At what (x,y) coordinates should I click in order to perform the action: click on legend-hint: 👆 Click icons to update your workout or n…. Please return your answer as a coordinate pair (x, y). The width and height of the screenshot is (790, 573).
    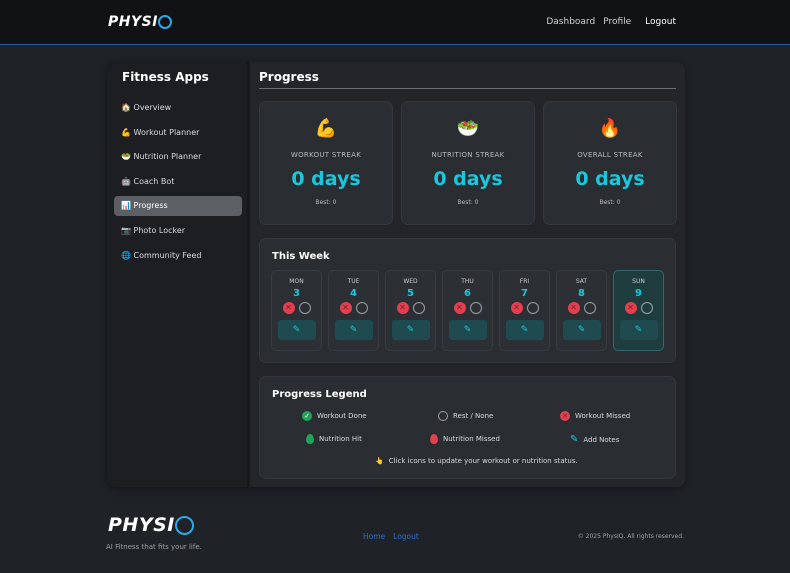
    Looking at the image, I should click on (476, 461).